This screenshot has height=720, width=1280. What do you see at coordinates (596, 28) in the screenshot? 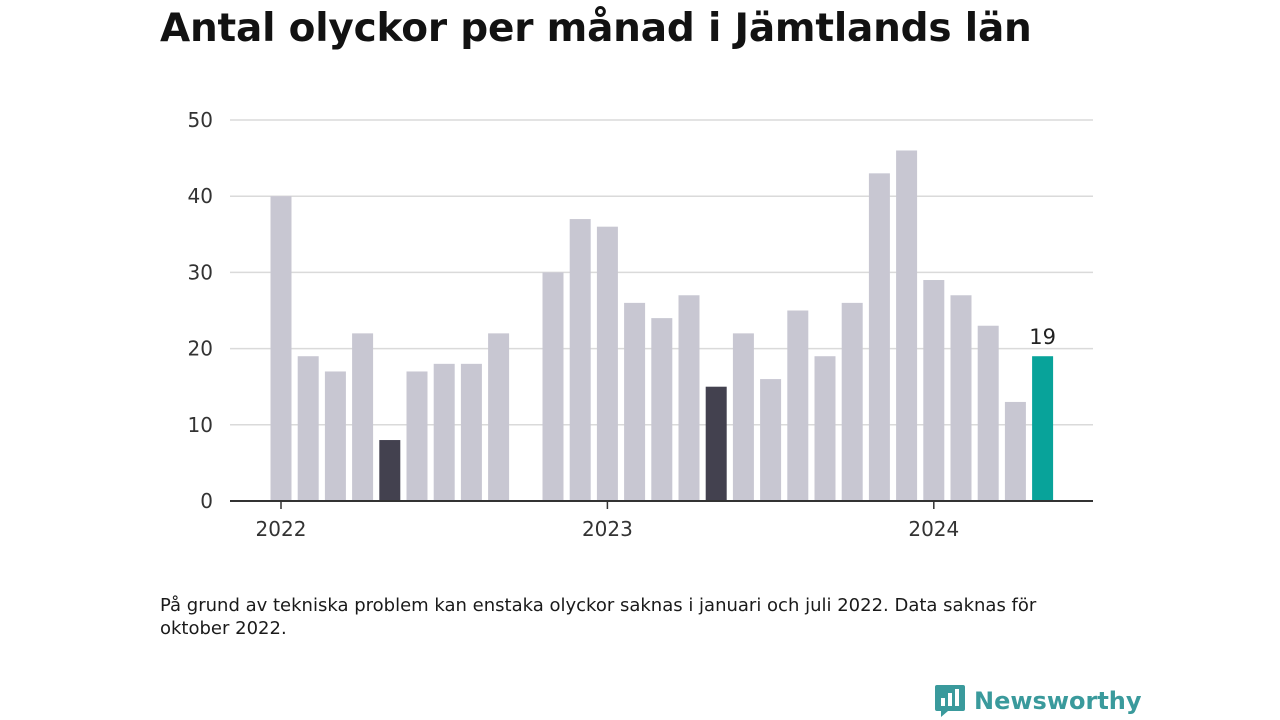
I see `chart-title: Antal olyckor per månad i Jämtlands län` at bounding box center [596, 28].